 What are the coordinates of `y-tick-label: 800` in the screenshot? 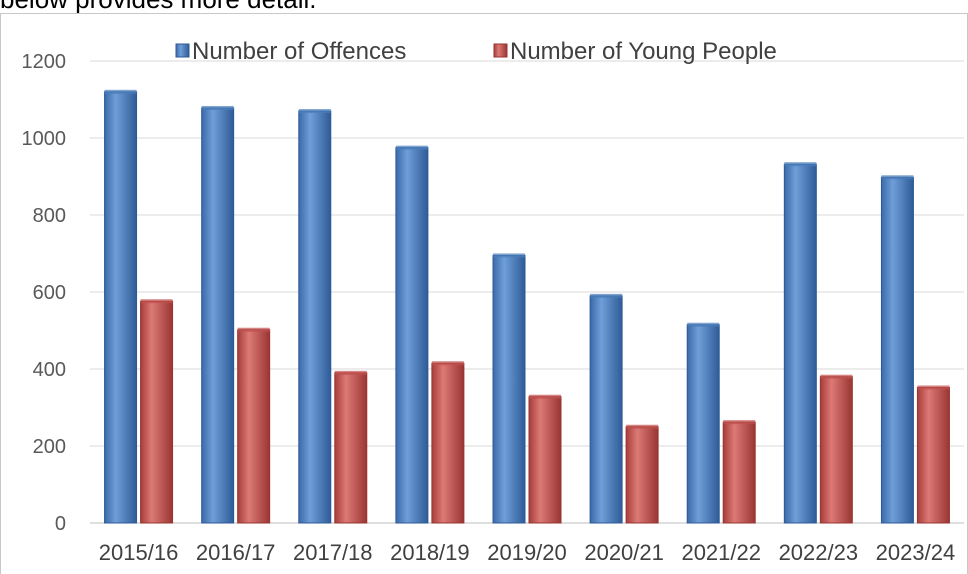 It's located at (49, 216).